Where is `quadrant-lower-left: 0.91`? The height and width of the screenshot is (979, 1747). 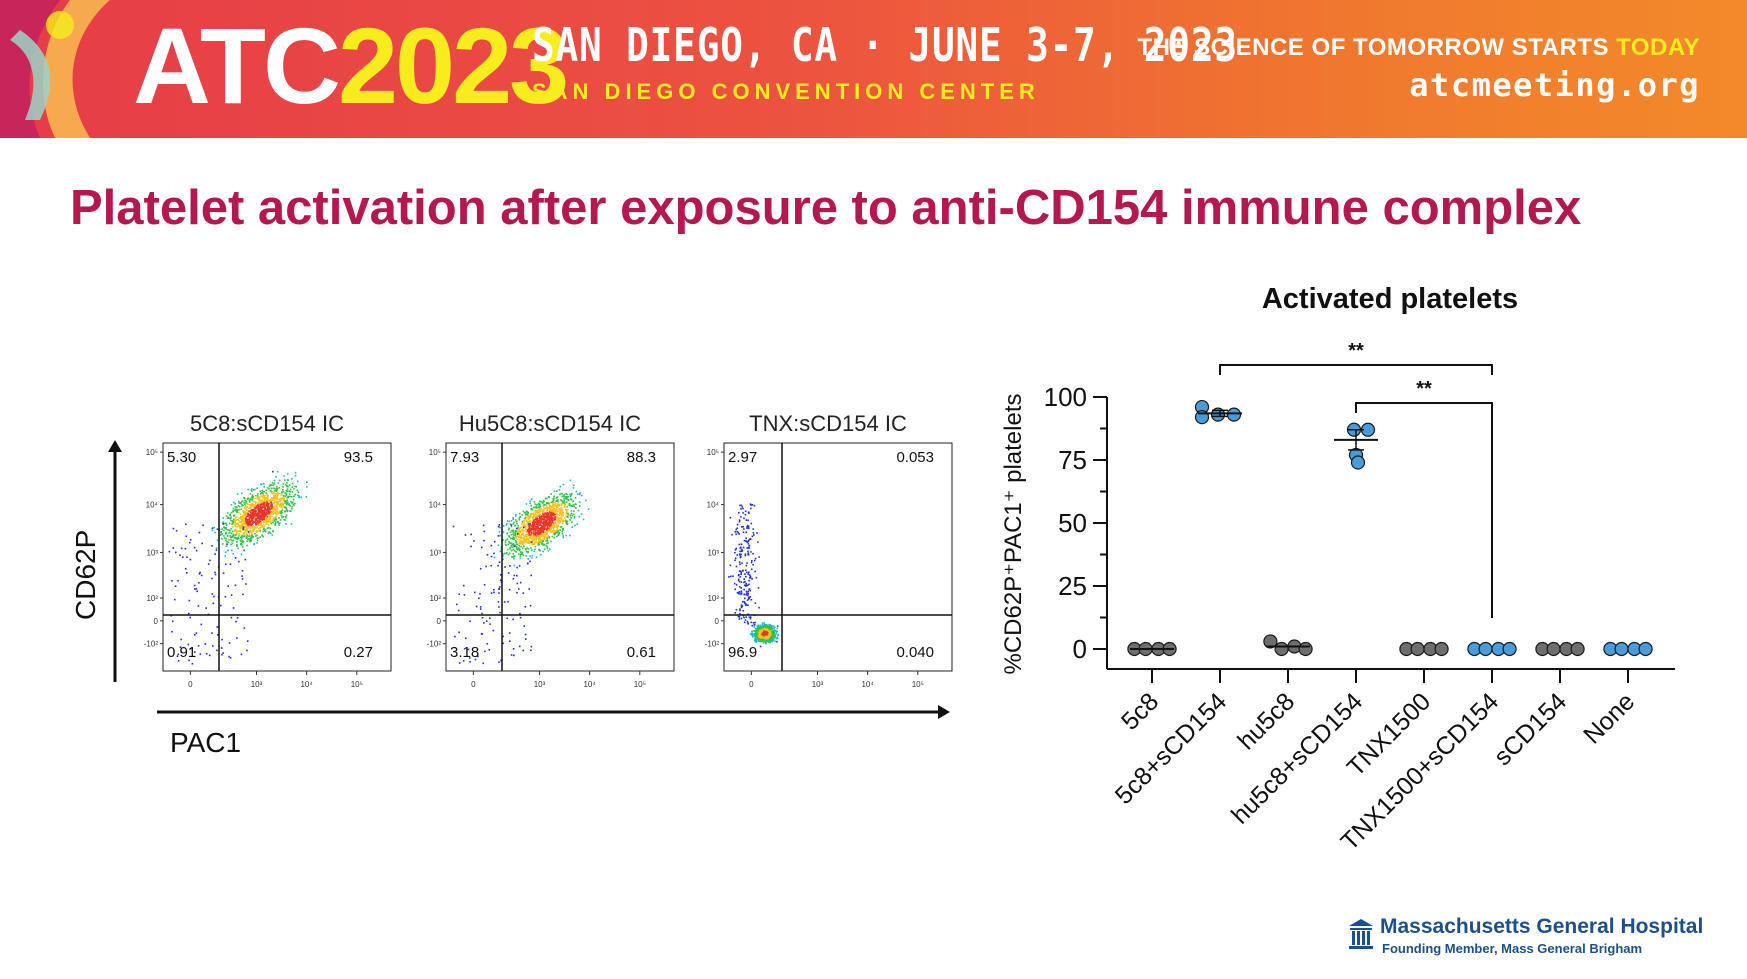
quadrant-lower-left: 0.91 is located at coordinates (181, 652).